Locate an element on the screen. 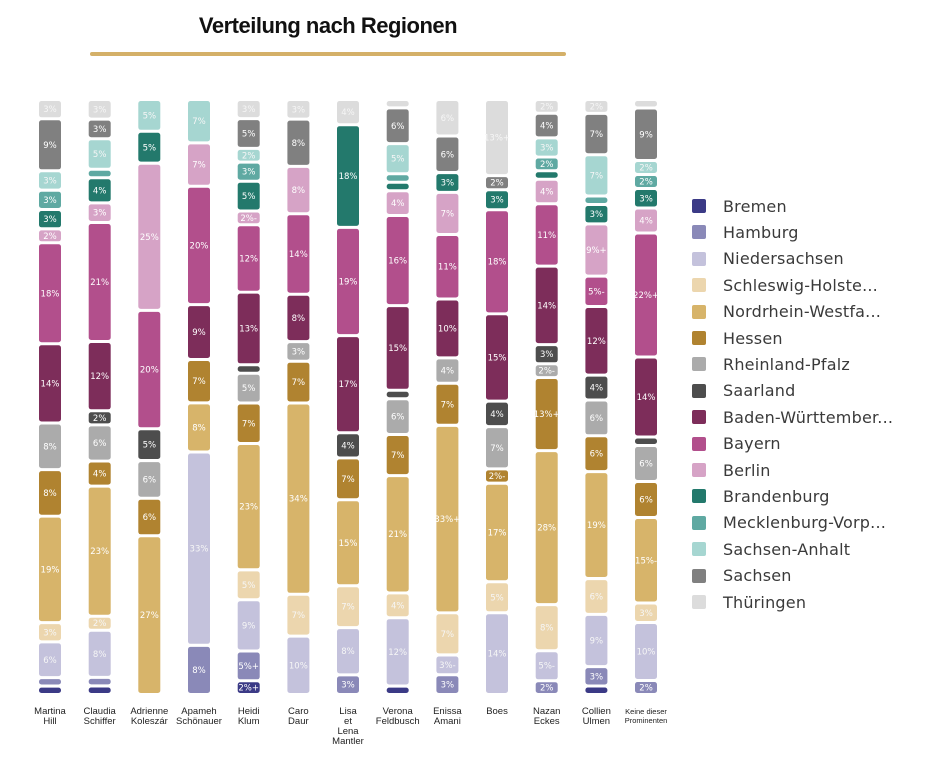 This screenshot has width=931, height=759. legend-item: Saarland is located at coordinates (744, 391).